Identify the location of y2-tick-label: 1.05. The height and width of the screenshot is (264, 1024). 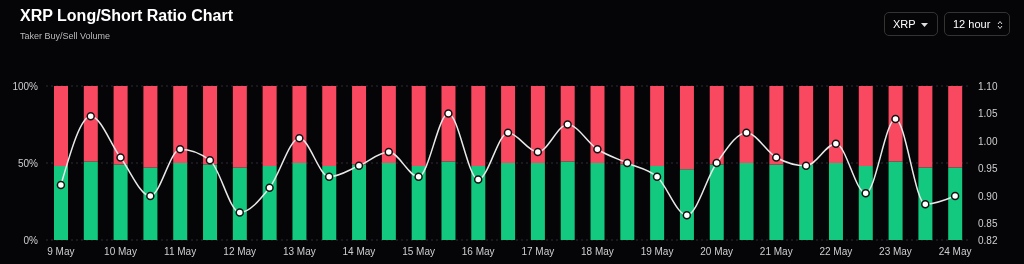
(988, 114).